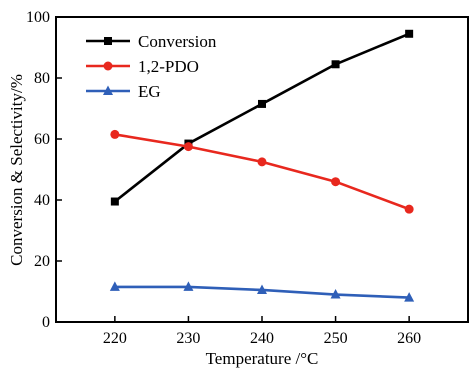 The height and width of the screenshot is (368, 472). Describe the element at coordinates (42, 261) in the screenshot. I see `y-tick-label: 20` at that location.